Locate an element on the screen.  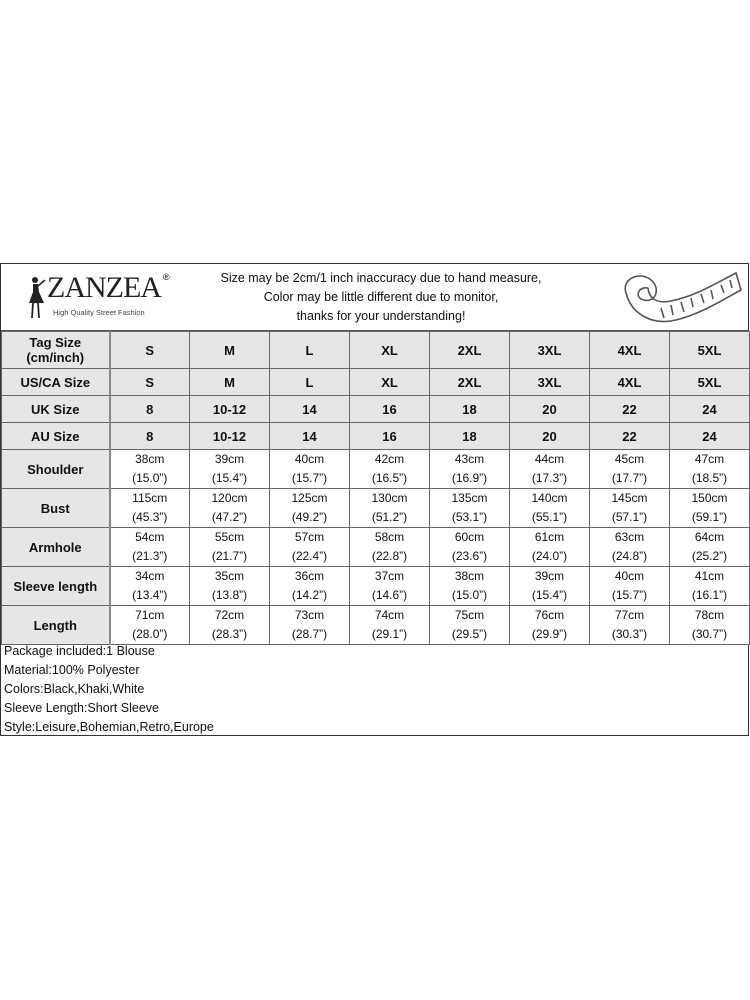
measurement-cell: 77cm (30.3”) is located at coordinates (629, 625).